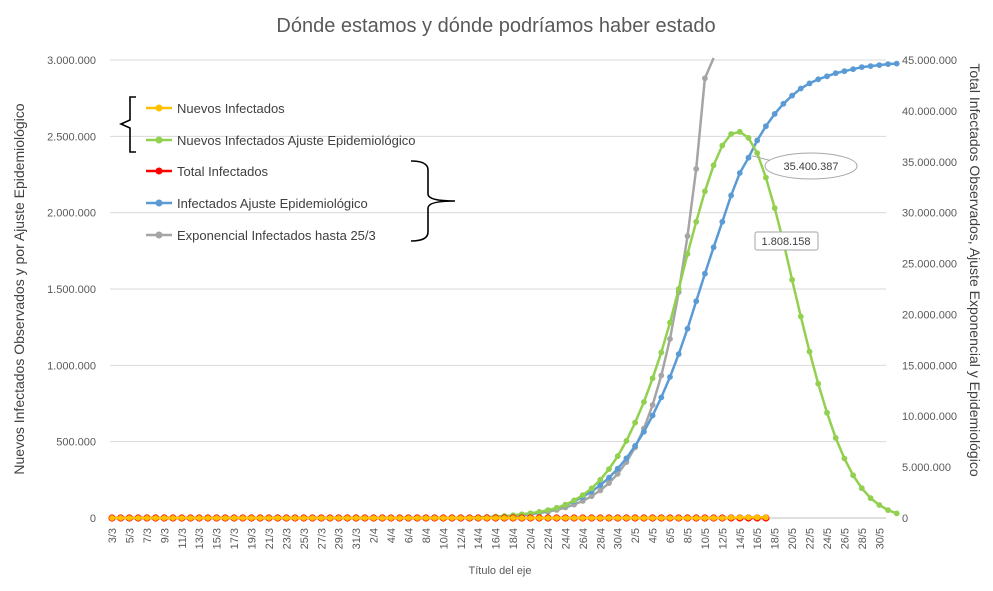 Image resolution: width=993 pixels, height=591 pixels. Describe the element at coordinates (287, 538) in the screenshot. I see `x-tick-label: 23/3` at that location.